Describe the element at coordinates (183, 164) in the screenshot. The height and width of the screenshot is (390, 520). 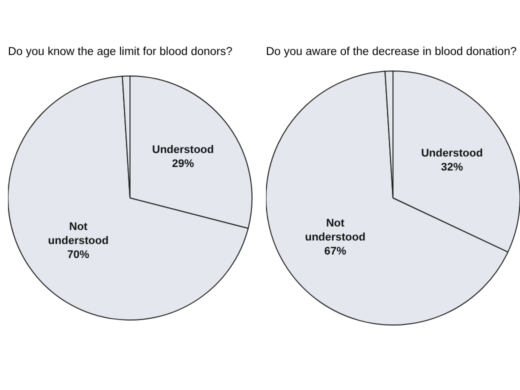
I see `data-label: 29%` at that location.